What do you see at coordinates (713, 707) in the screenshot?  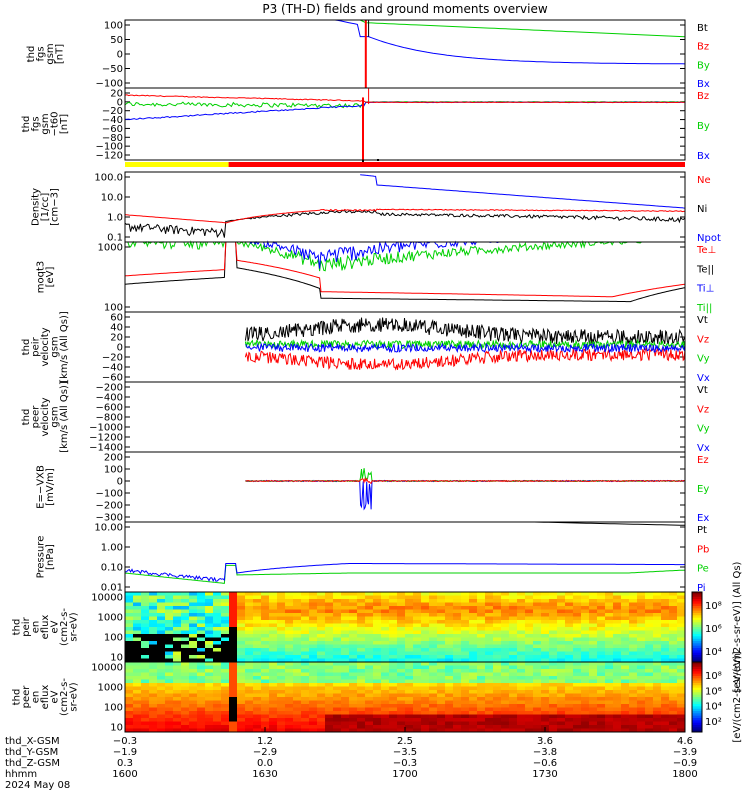 I see `colorbar-tick-label: 10⁴` at bounding box center [713, 707].